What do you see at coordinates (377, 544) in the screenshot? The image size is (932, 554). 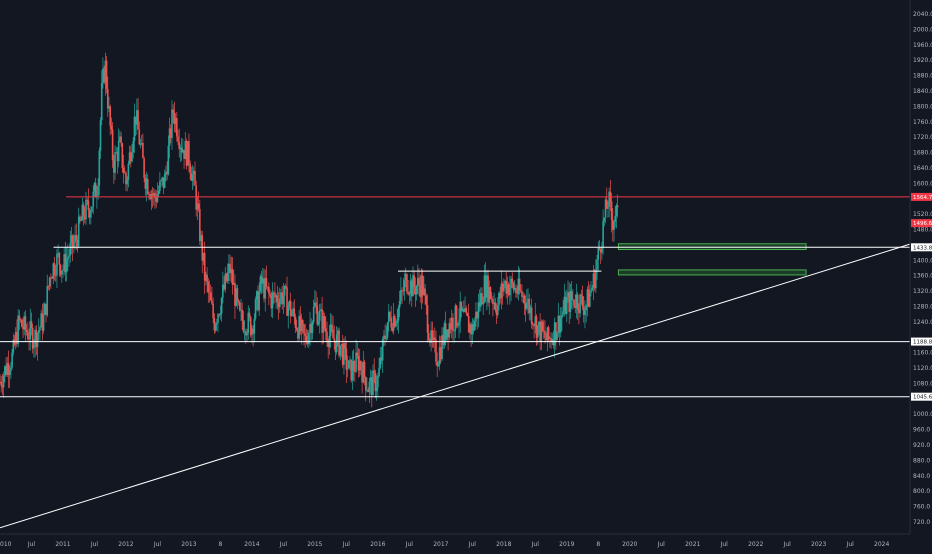 I see `x-tick-label-12: 2016` at bounding box center [377, 544].